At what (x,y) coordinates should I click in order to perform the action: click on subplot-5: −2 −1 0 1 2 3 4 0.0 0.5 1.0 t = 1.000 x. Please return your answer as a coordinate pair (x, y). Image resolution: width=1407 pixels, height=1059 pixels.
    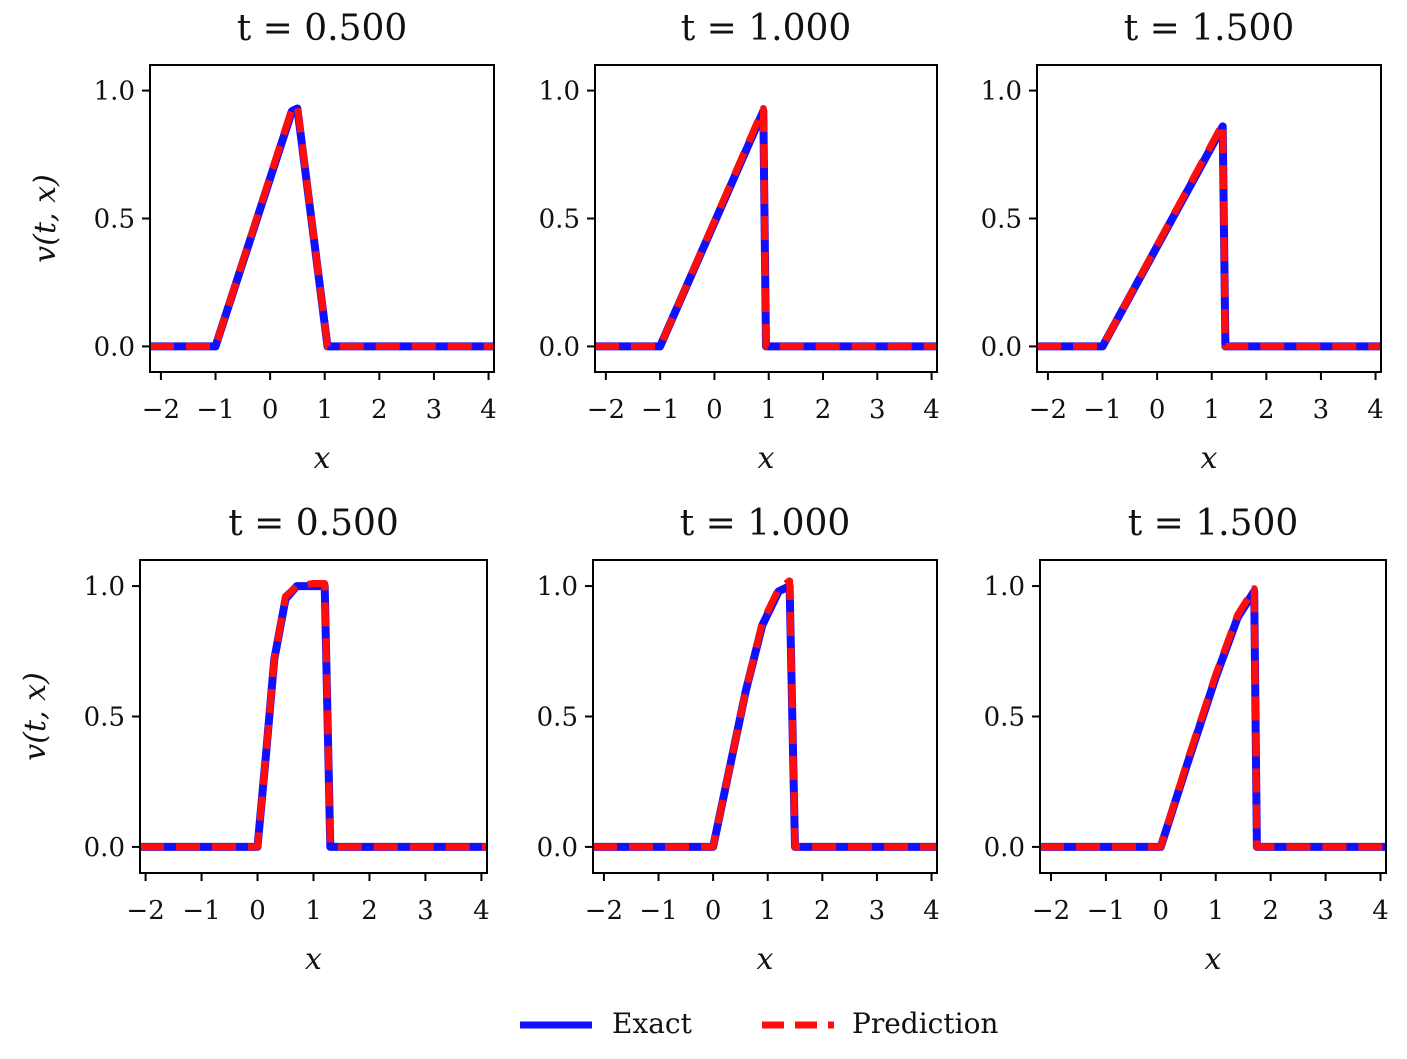
    Looking at the image, I should click on (738, 740).